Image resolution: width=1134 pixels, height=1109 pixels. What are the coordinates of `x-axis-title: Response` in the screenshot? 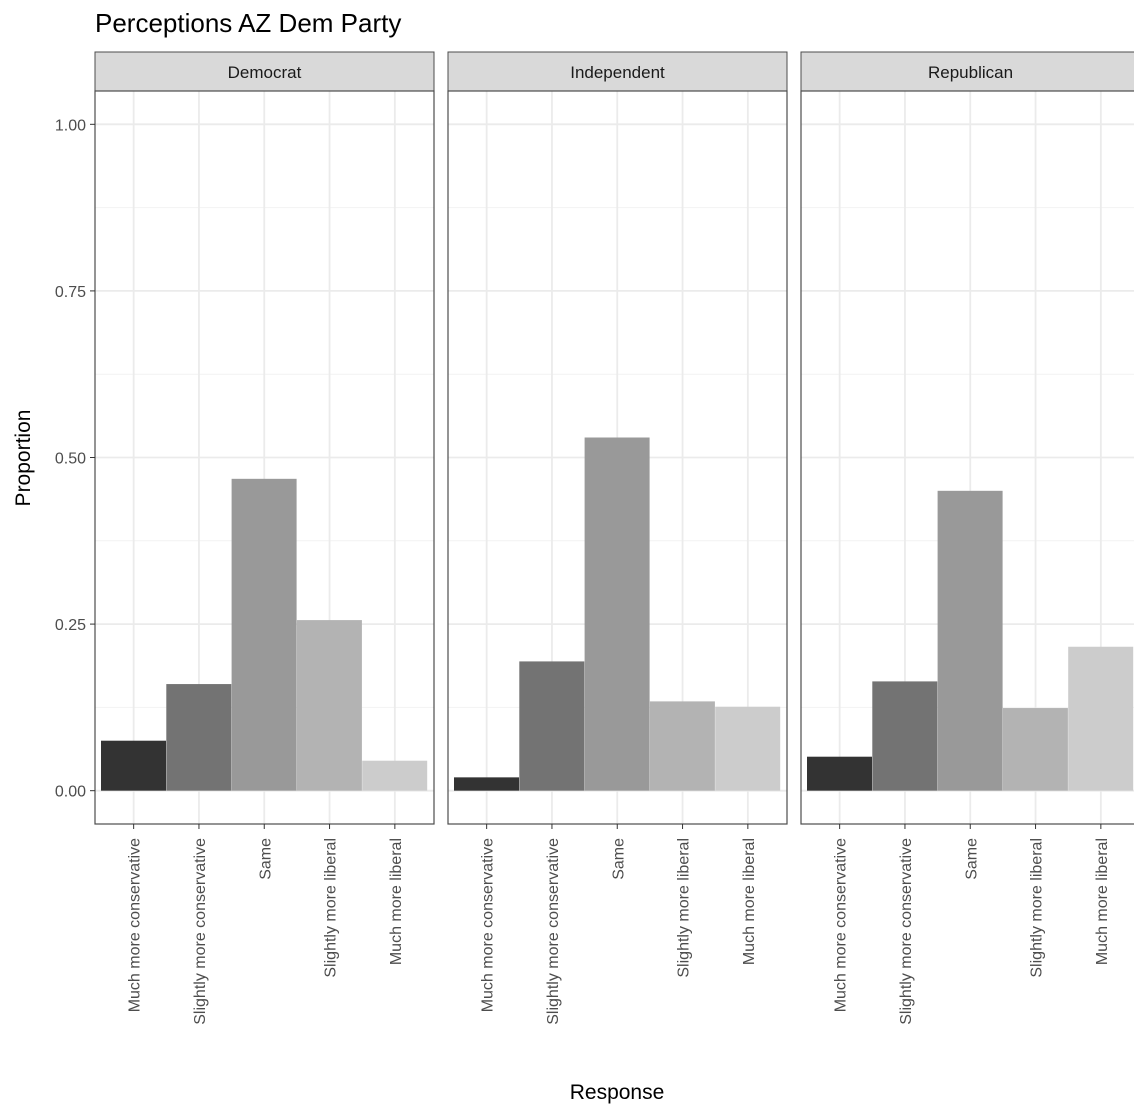 It's located at (617, 1092).